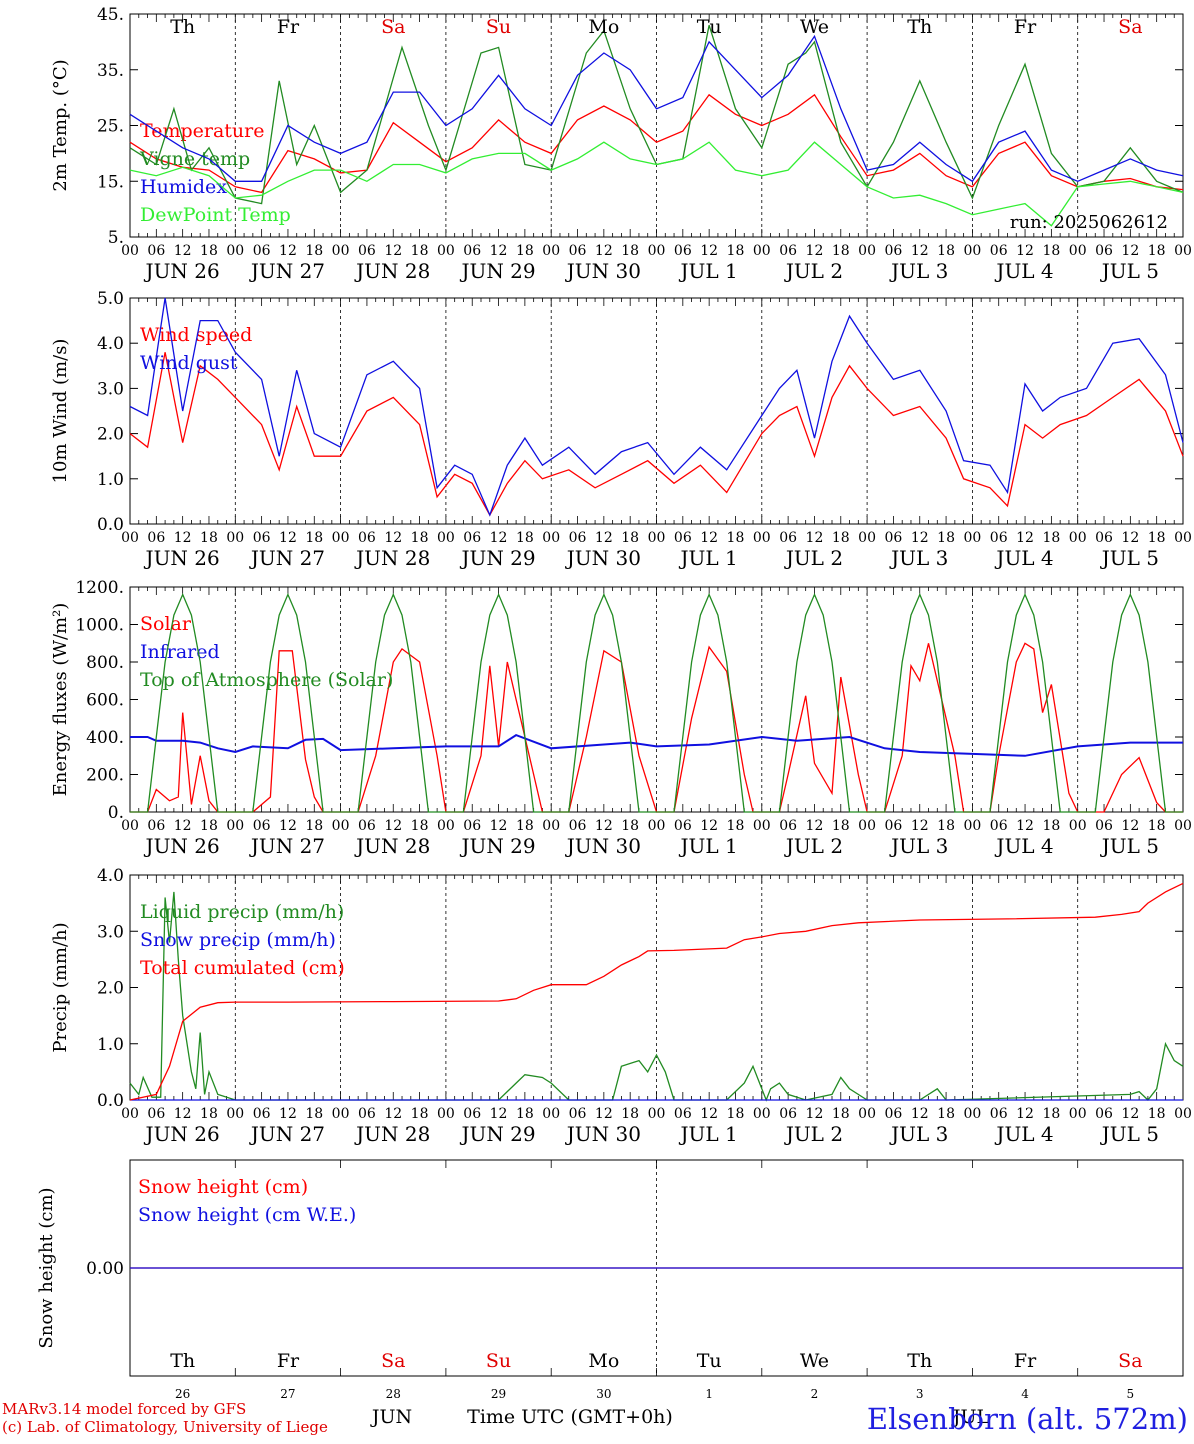 The image size is (1194, 1444). What do you see at coordinates (202, 131) in the screenshot?
I see `legend-entry: Temperature` at bounding box center [202, 131].